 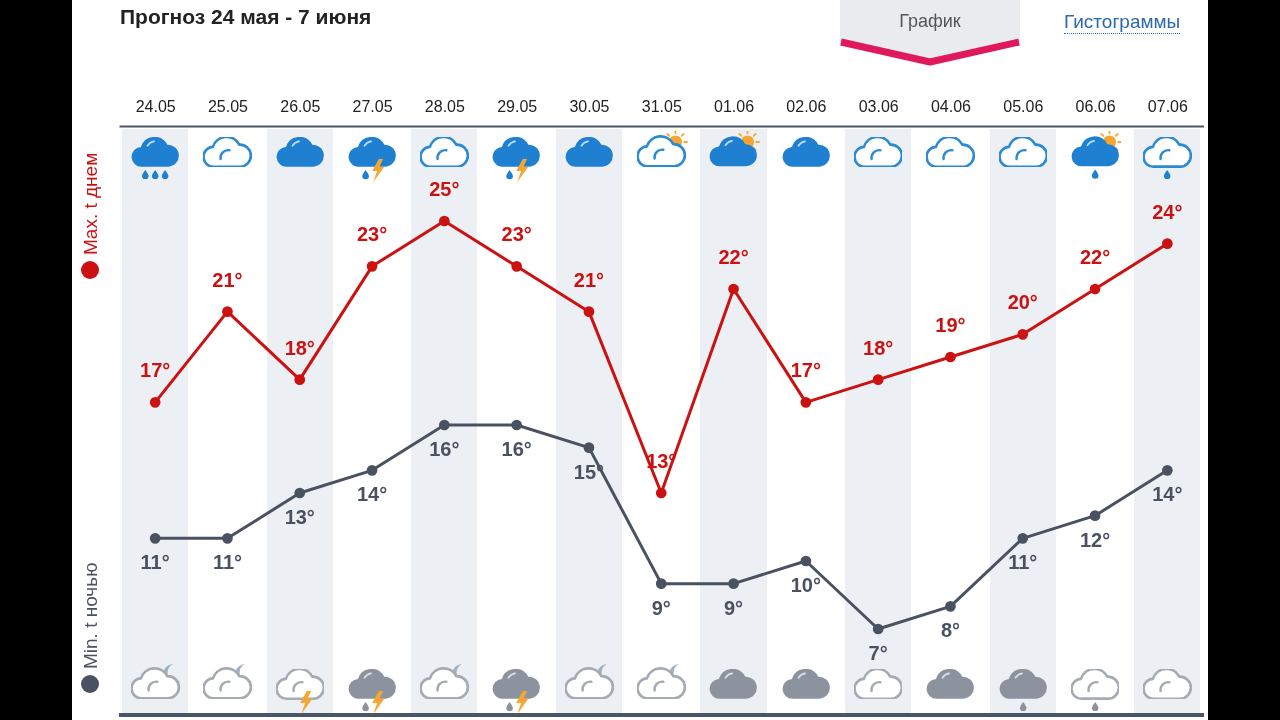 What do you see at coordinates (517, 106) in the screenshot?
I see `x-tick-label: 29.05` at bounding box center [517, 106].